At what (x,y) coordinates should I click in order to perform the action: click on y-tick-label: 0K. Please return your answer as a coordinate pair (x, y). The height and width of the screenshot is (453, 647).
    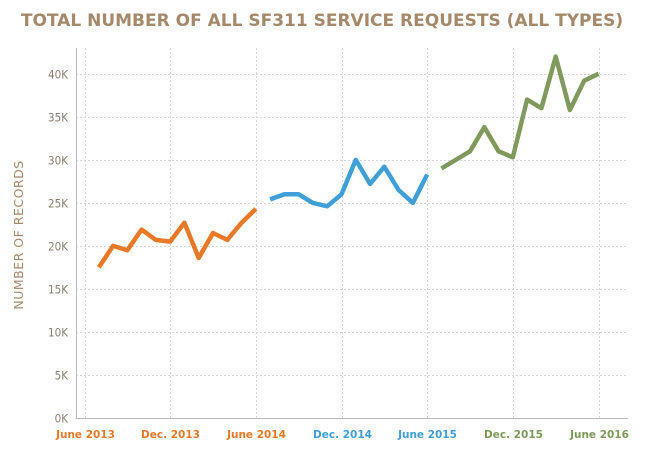
    Looking at the image, I should click on (62, 419).